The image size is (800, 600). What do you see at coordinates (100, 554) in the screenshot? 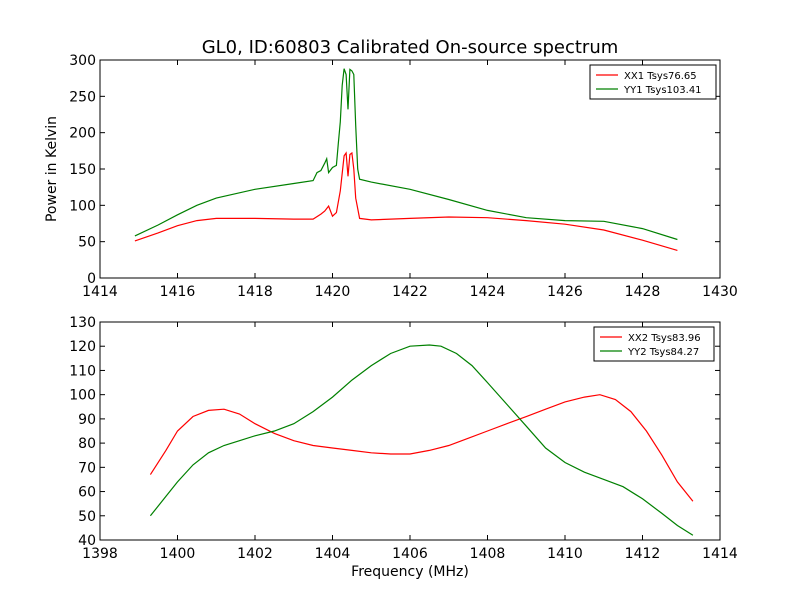
I see `x-tick-label: 1398` at bounding box center [100, 554].